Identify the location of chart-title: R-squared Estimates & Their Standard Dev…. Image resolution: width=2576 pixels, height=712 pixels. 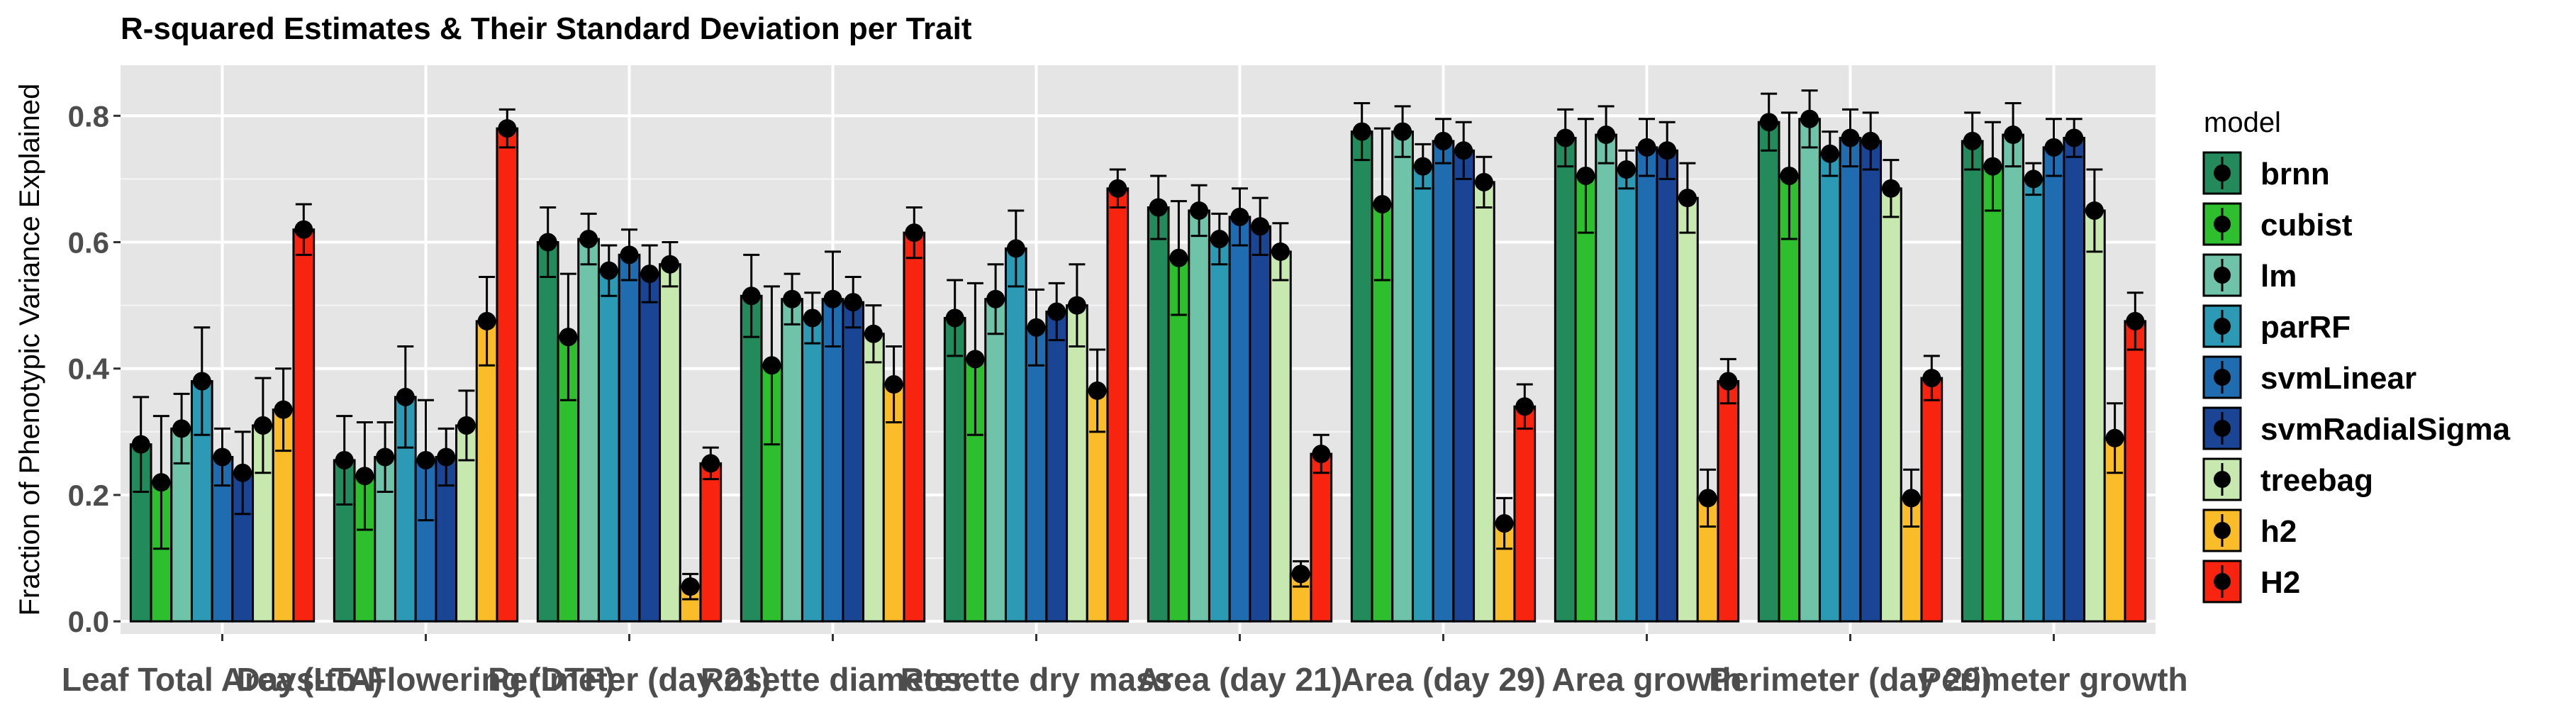
(546, 29).